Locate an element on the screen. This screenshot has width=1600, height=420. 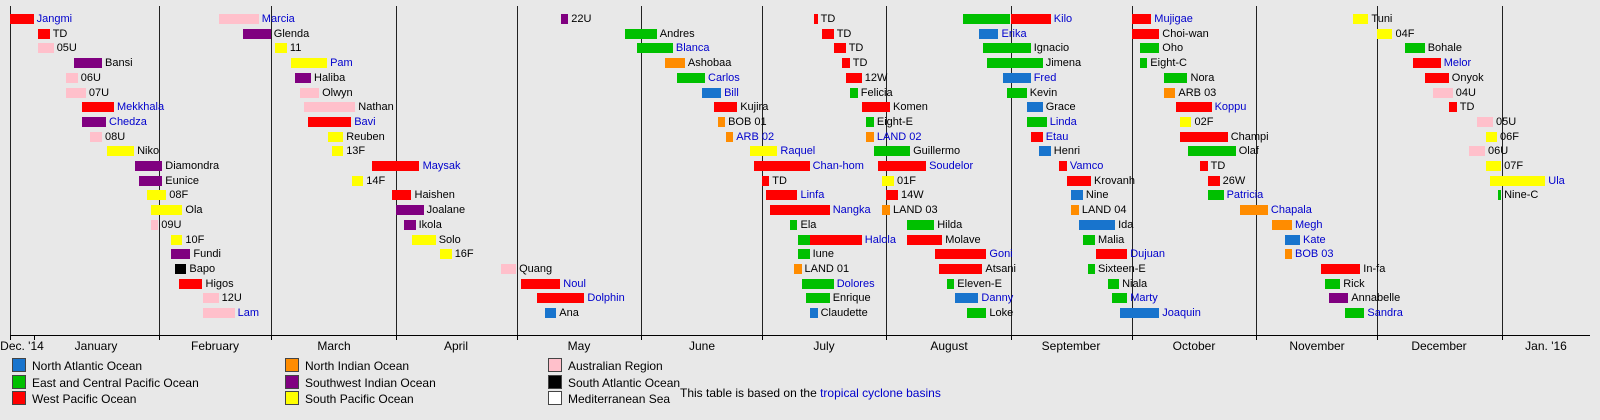
storm-label: Kate is located at coordinates (1314, 240).